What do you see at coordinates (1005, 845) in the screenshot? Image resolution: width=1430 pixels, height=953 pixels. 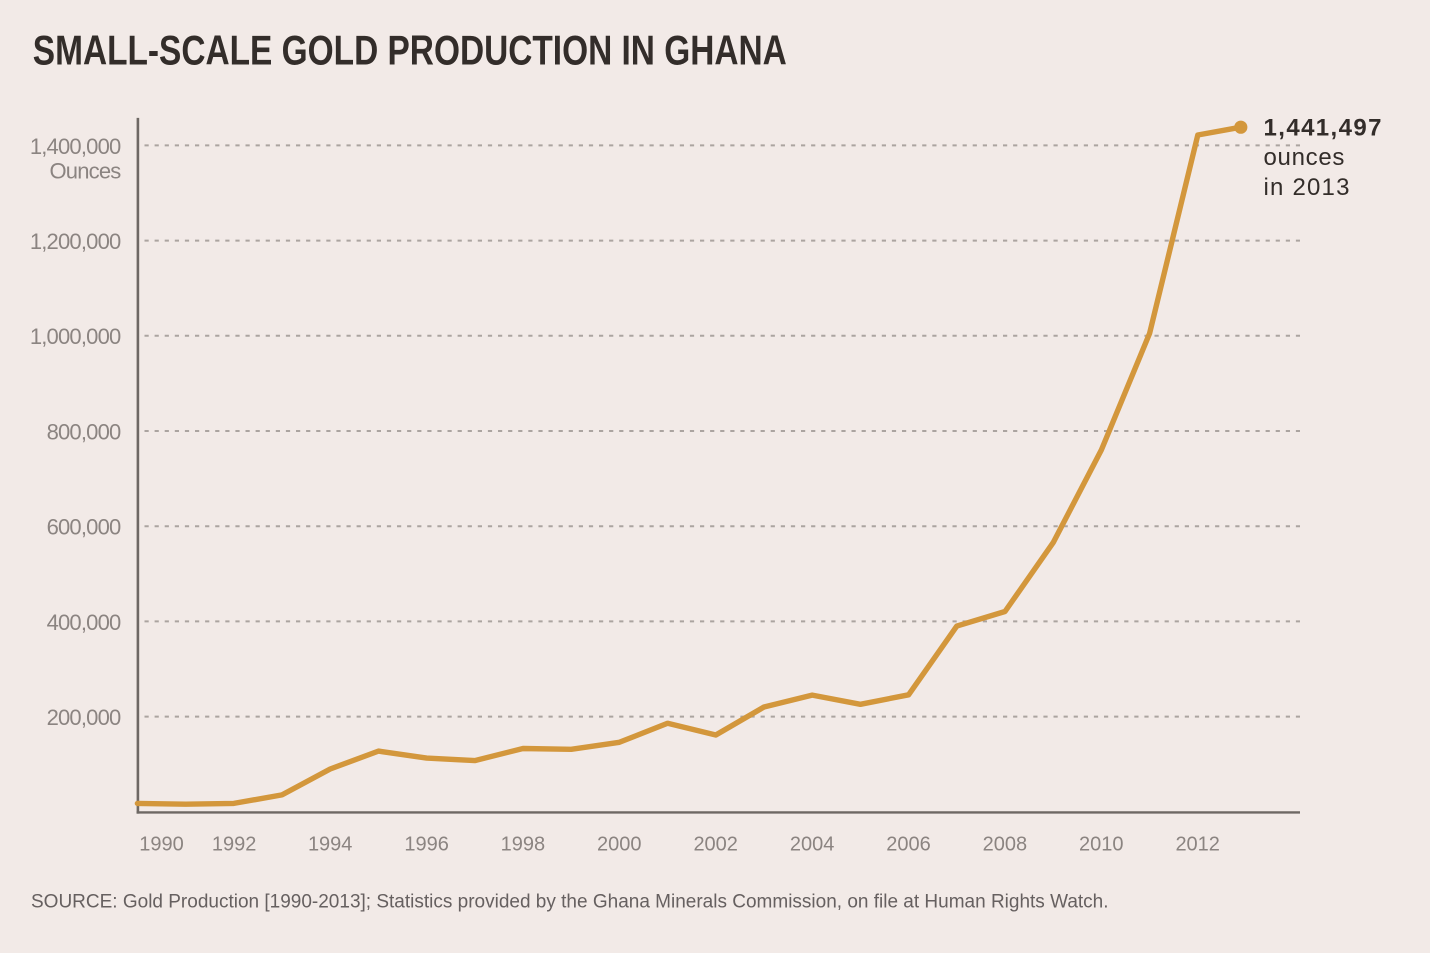 I see `svg-text: 2008` at bounding box center [1005, 845].